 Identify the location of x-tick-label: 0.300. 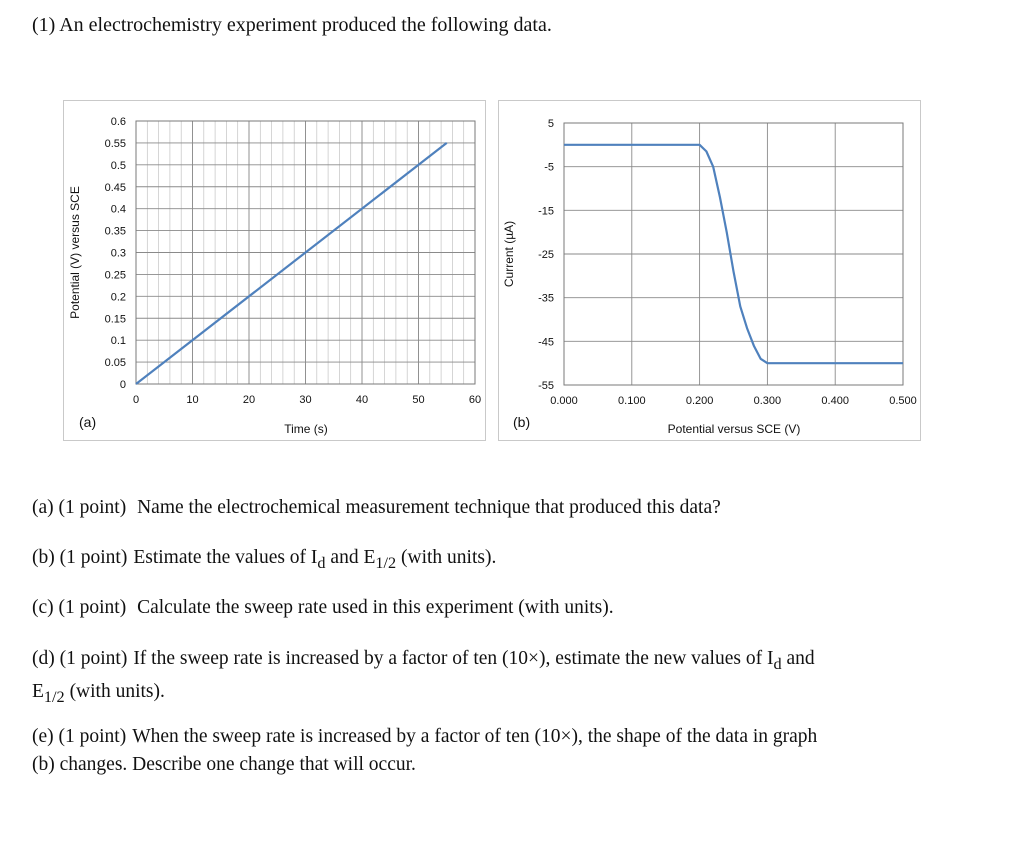
(768, 401).